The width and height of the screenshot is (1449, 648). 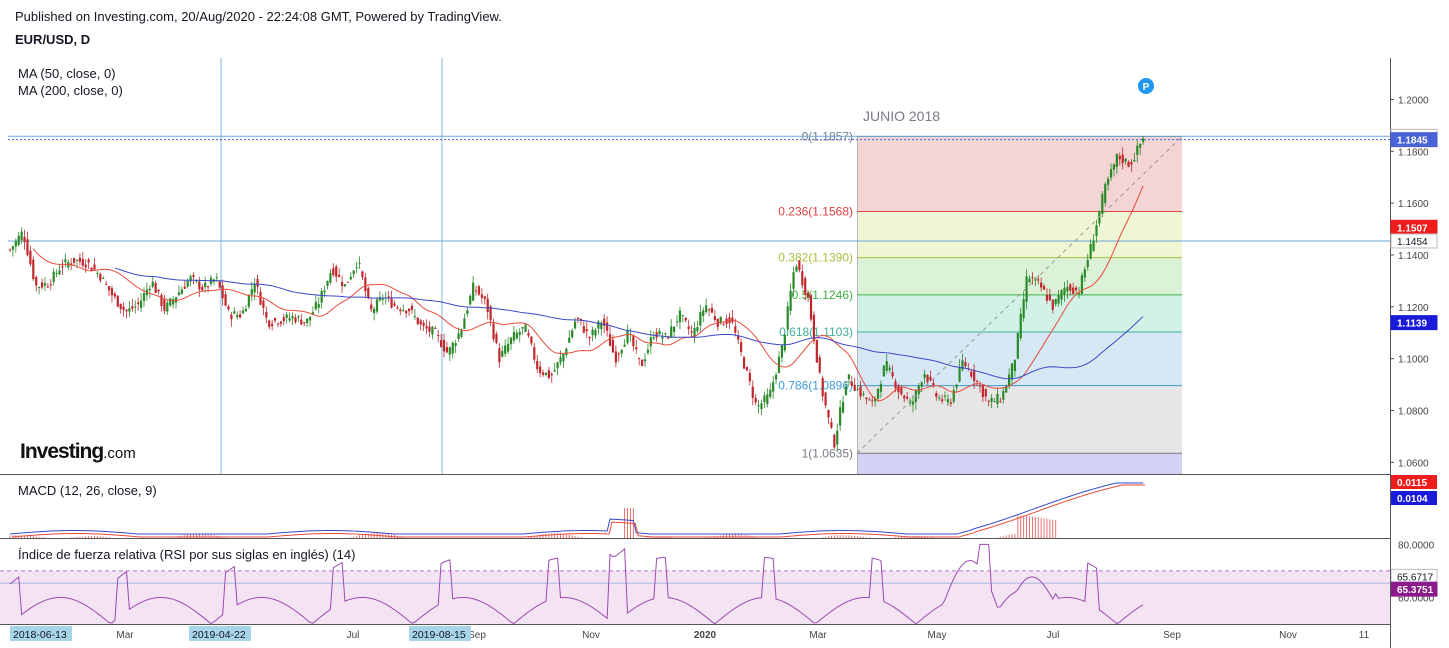 I want to click on price-tick-label: 1.1000, so click(x=1413, y=360).